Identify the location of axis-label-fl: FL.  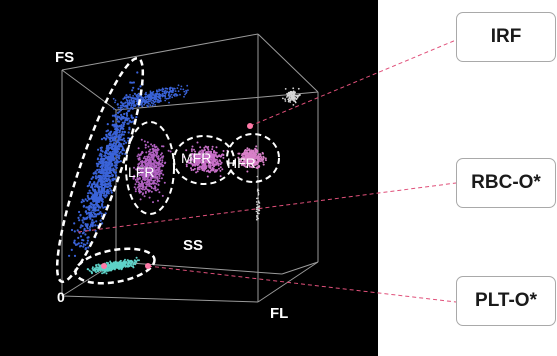
(279, 313).